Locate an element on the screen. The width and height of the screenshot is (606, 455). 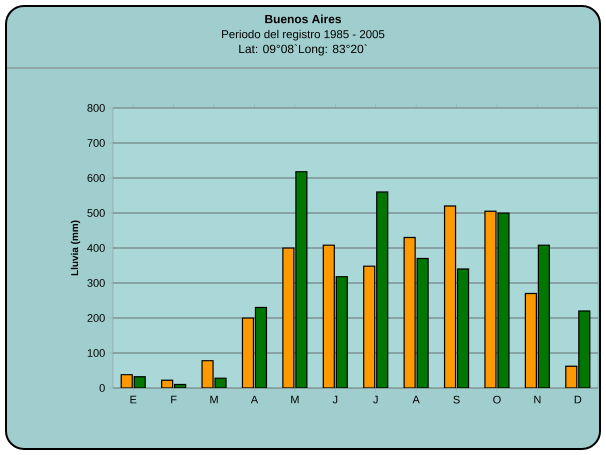
y-axis-title: Lluvia (mm) is located at coordinates (75, 248).